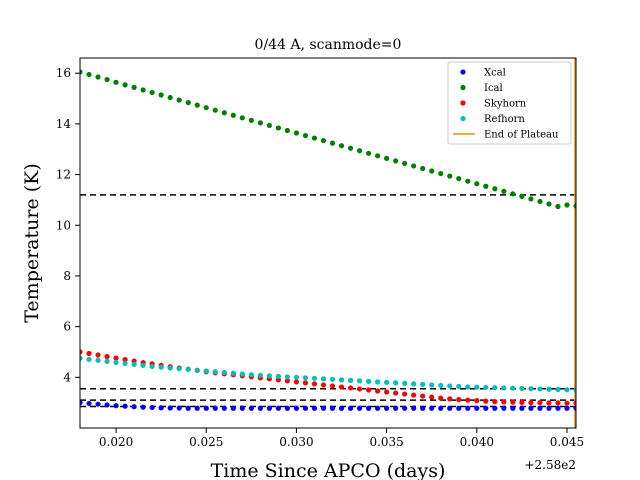 The width and height of the screenshot is (640, 480). What do you see at coordinates (63, 175) in the screenshot?
I see `y-tick-label: 12` at bounding box center [63, 175].